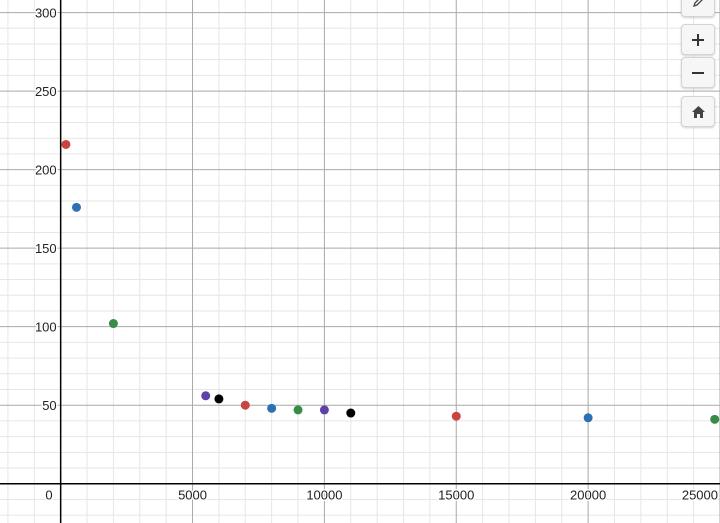 The height and width of the screenshot is (523, 720). I want to click on home-icon, so click(698, 111).